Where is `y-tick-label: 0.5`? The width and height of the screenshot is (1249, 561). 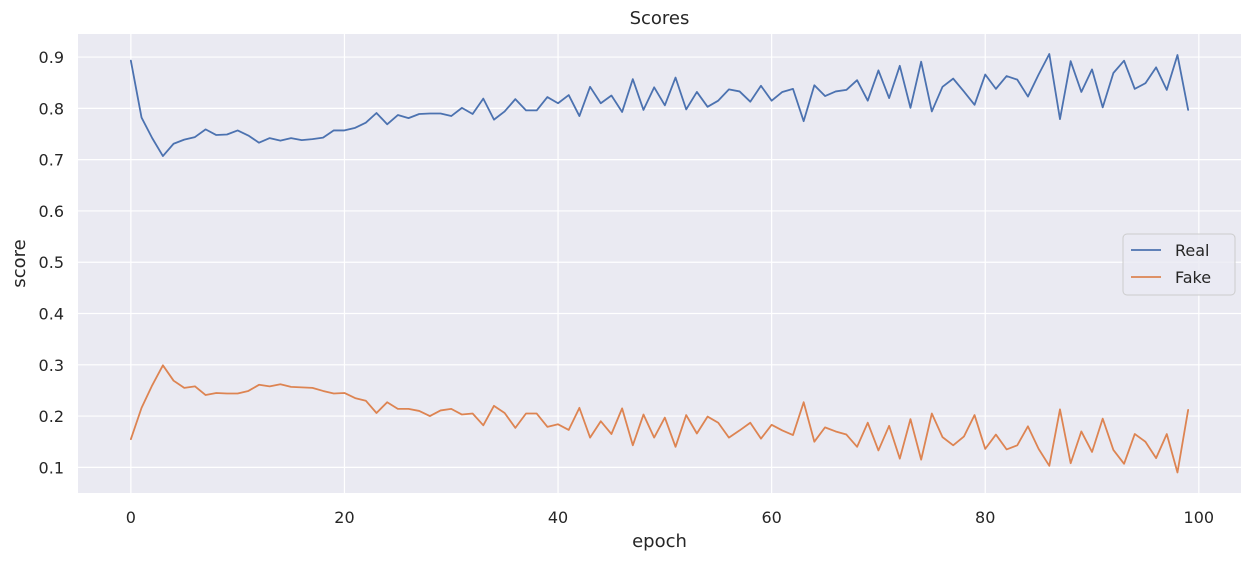
y-tick-label: 0.5 is located at coordinates (51, 262).